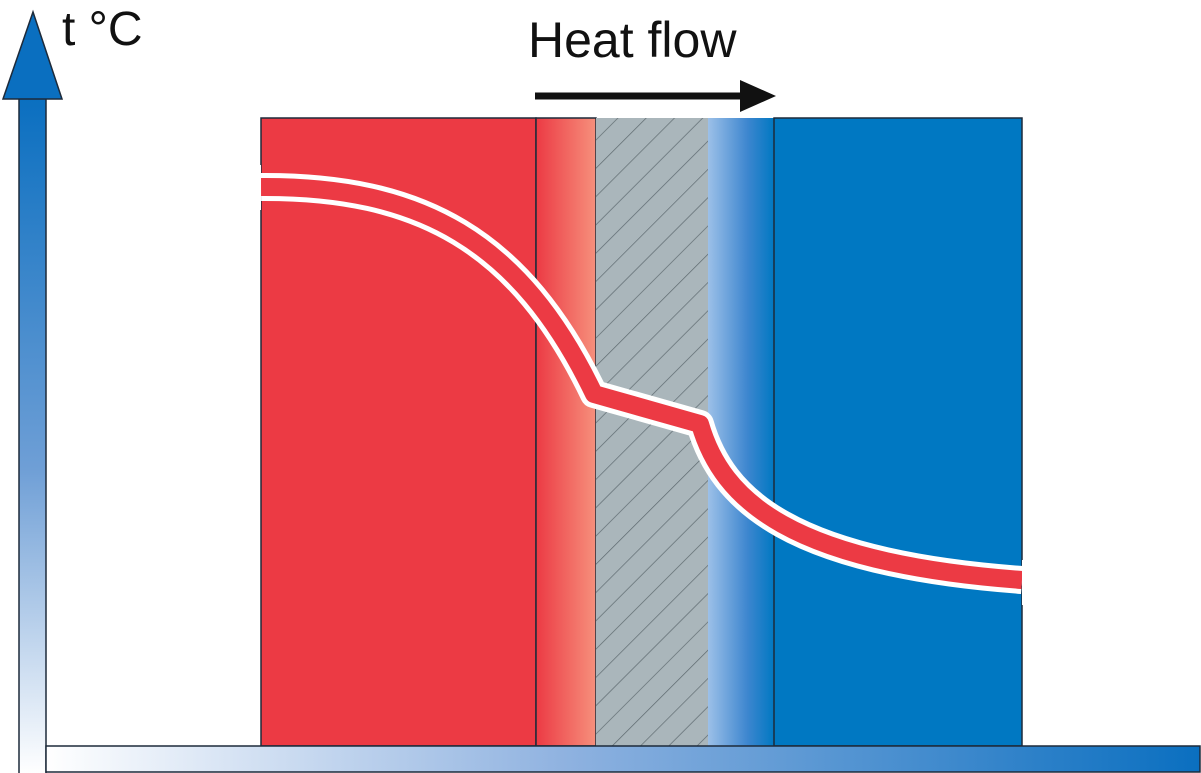 The height and width of the screenshot is (773, 1201). I want to click on heat-flow-title: Heat flow, so click(632, 40).